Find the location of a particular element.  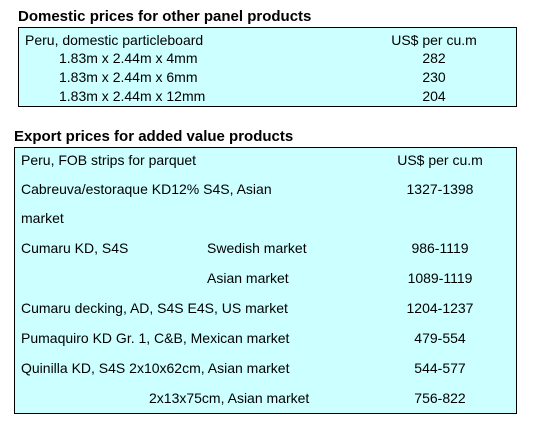

export-row-market: Swedish market is located at coordinates (257, 248).